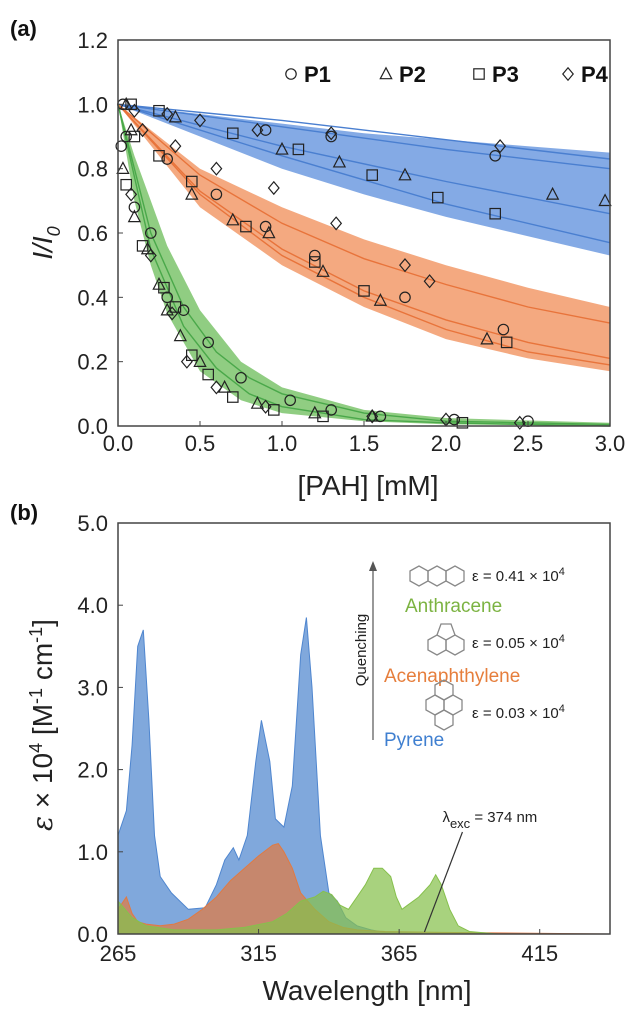 The image size is (627, 1009). What do you see at coordinates (399, 953) in the screenshot?
I see `x-tick-label: 365` at bounding box center [399, 953].